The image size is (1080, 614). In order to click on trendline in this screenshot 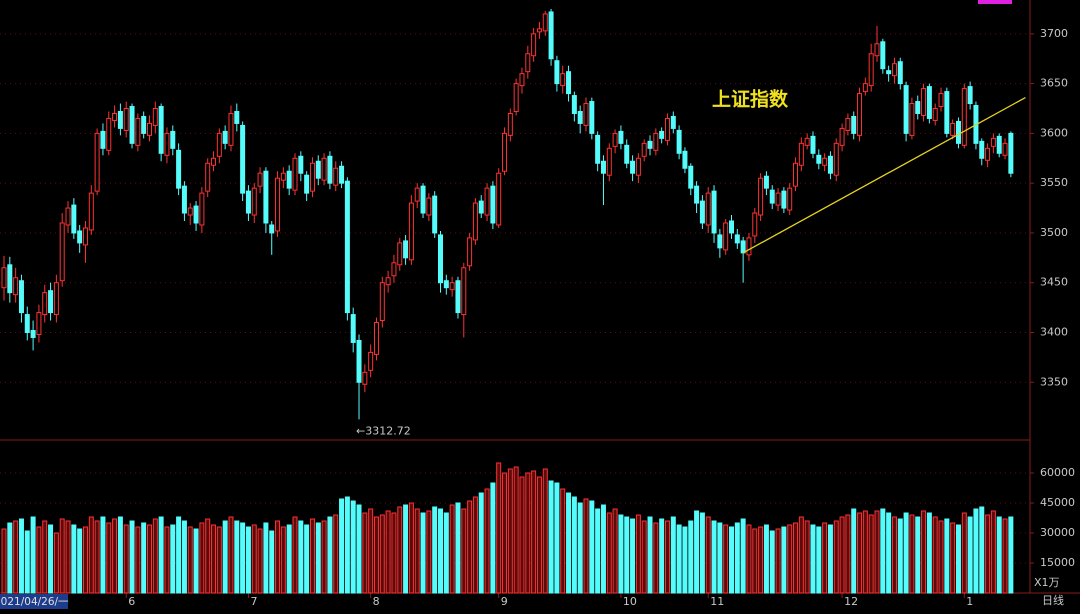, I will do `click(884, 175)`.